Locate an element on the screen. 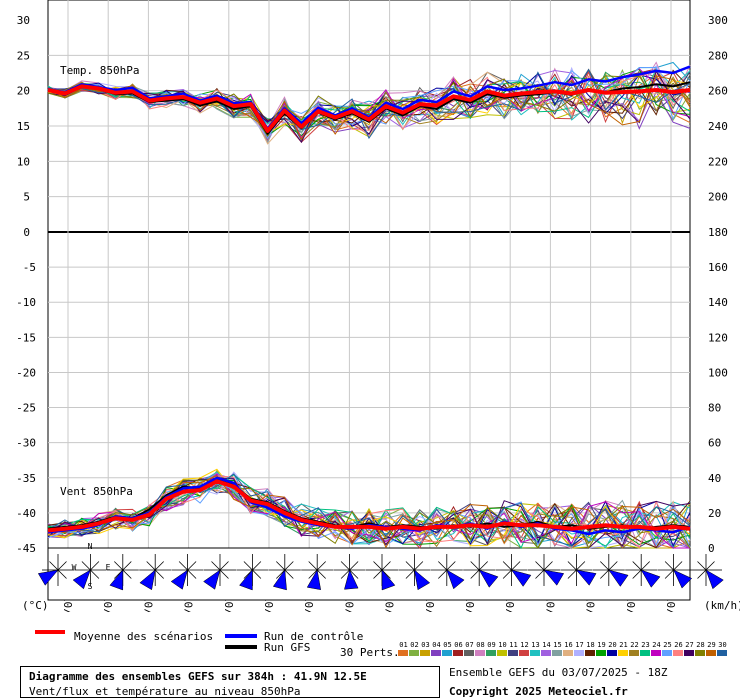  perturbation-id: 03 is located at coordinates (425, 645).